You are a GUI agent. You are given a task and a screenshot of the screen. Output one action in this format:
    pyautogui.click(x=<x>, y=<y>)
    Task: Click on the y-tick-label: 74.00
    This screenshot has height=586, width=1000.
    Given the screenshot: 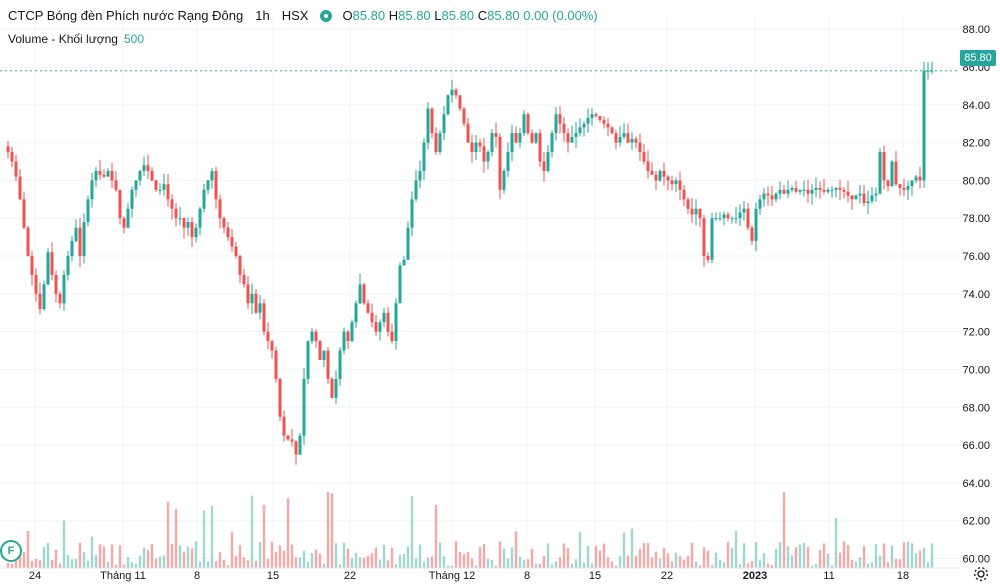 What is the action you would take?
    pyautogui.click(x=976, y=295)
    